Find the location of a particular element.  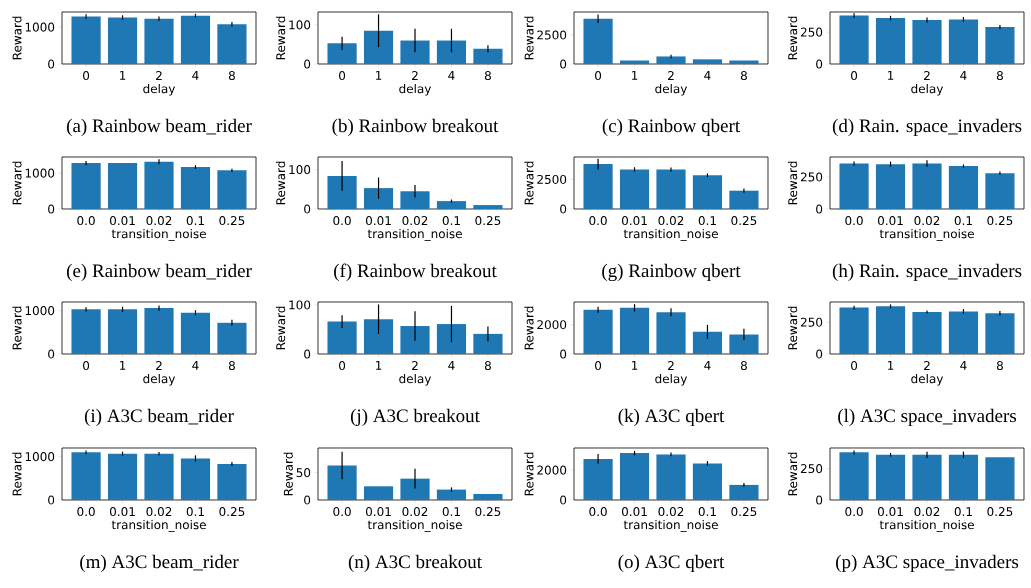

y-tick-label: 100 is located at coordinates (300, 25).